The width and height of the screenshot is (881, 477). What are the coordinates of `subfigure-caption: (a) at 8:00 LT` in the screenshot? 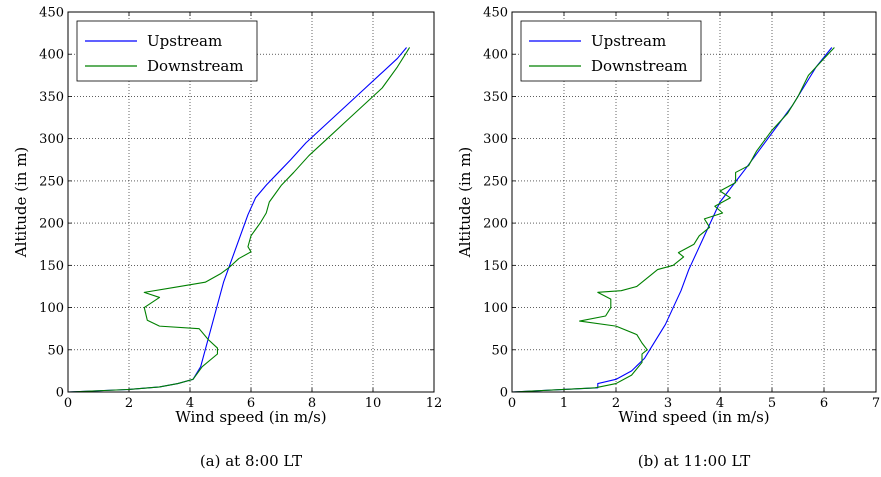 It's located at (251, 461).